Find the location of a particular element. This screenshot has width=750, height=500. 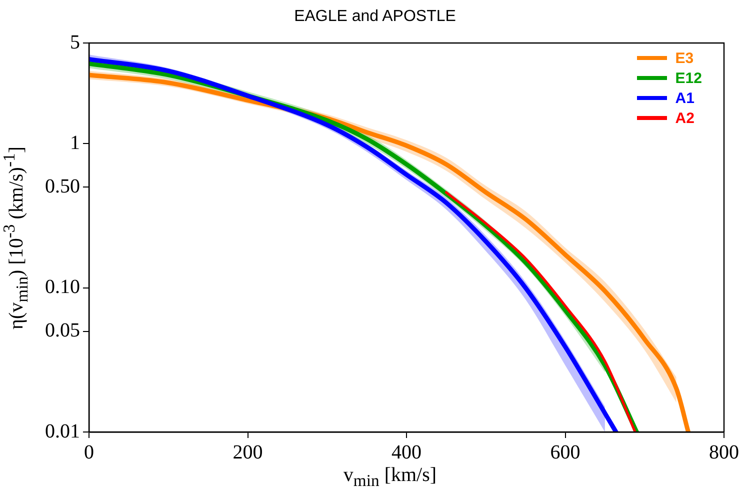

chart-title: EAGLE and APOSTLE is located at coordinates (375, 17).